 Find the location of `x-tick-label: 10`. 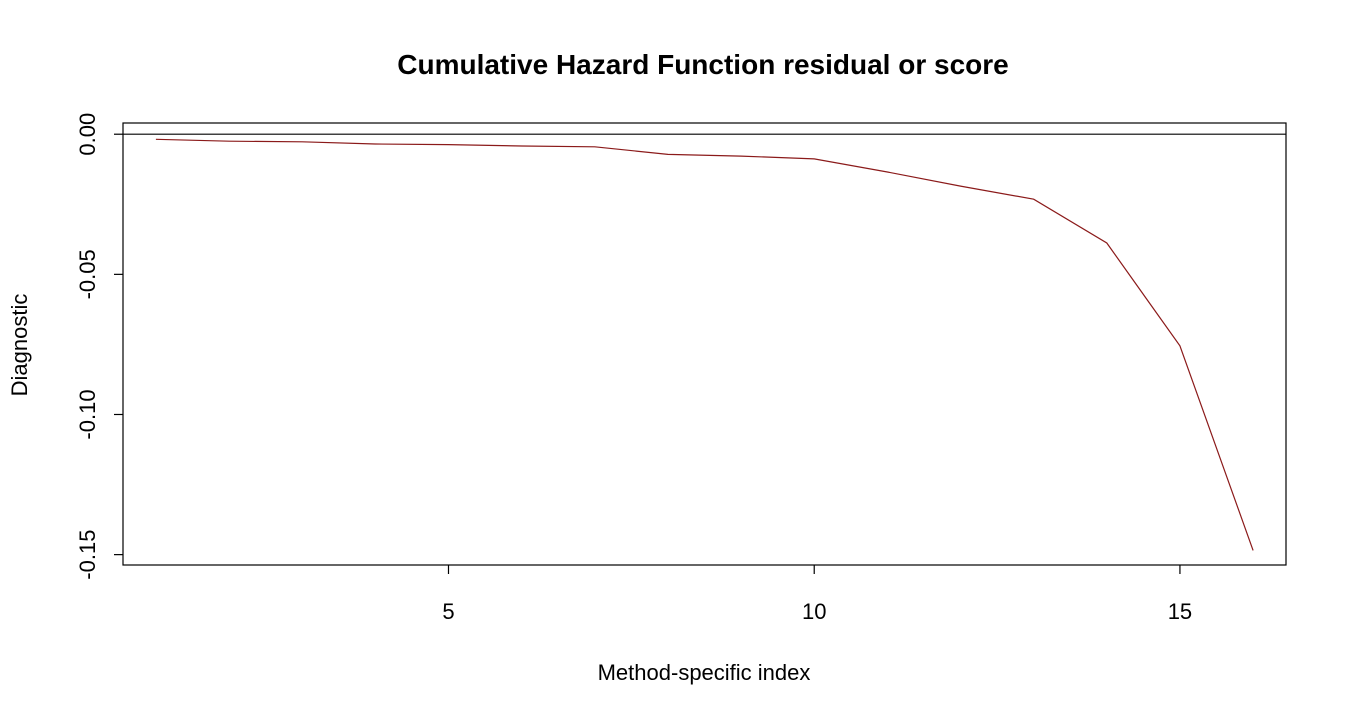

x-tick-label: 10 is located at coordinates (814, 611).